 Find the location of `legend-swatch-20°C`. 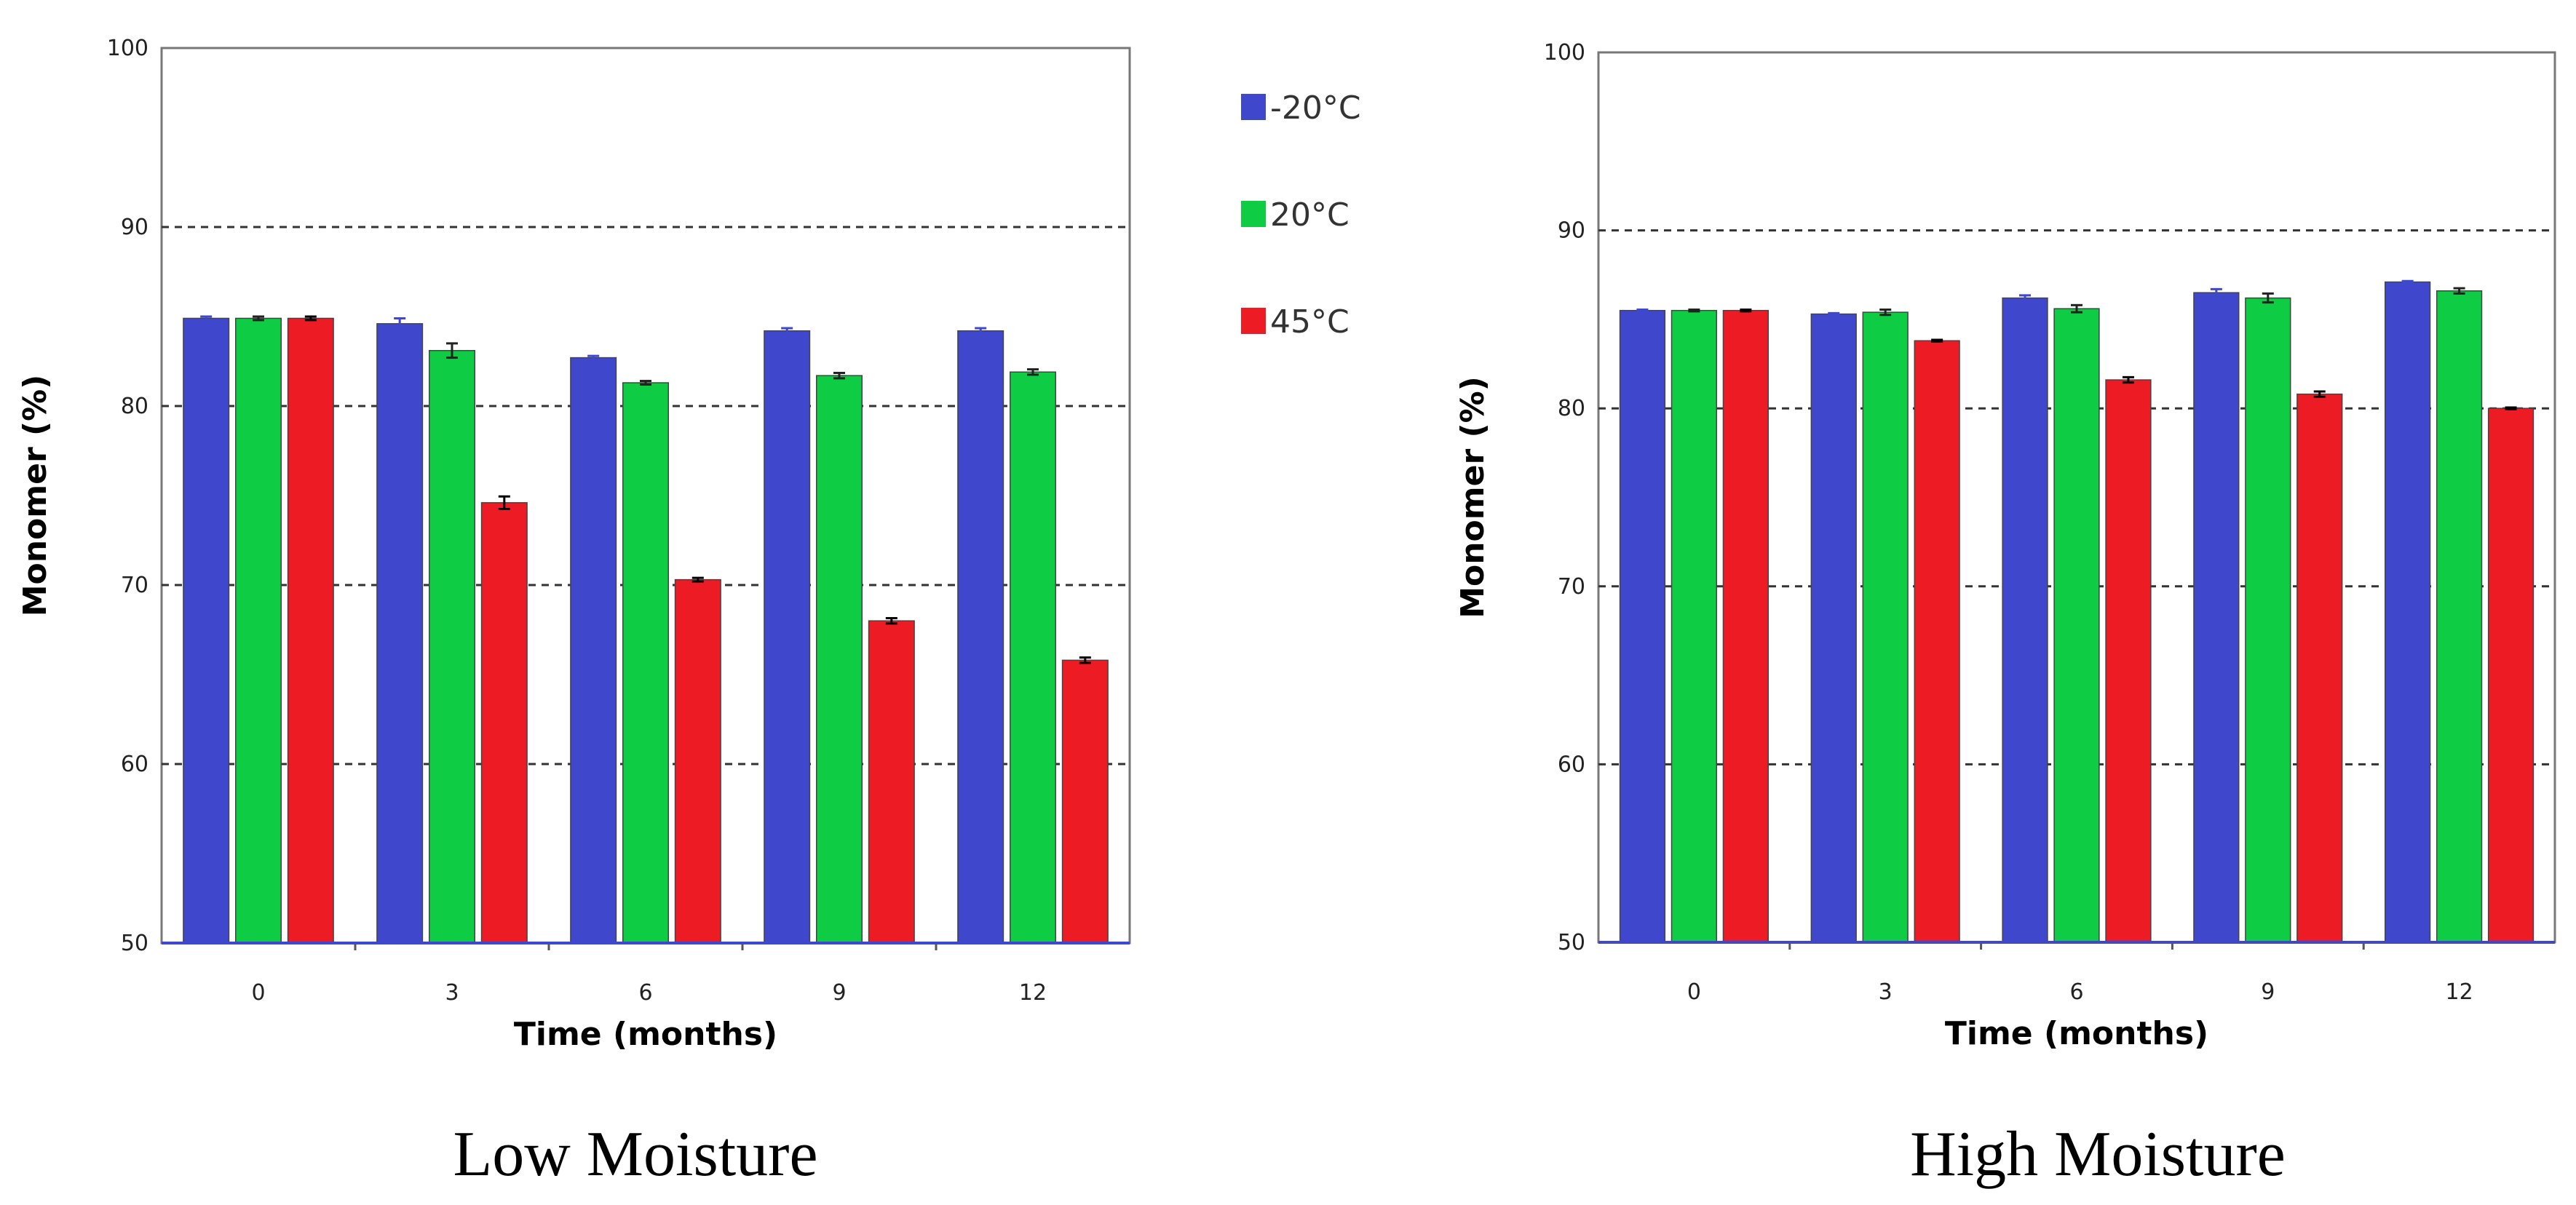

legend-swatch-20°C is located at coordinates (1253, 214).